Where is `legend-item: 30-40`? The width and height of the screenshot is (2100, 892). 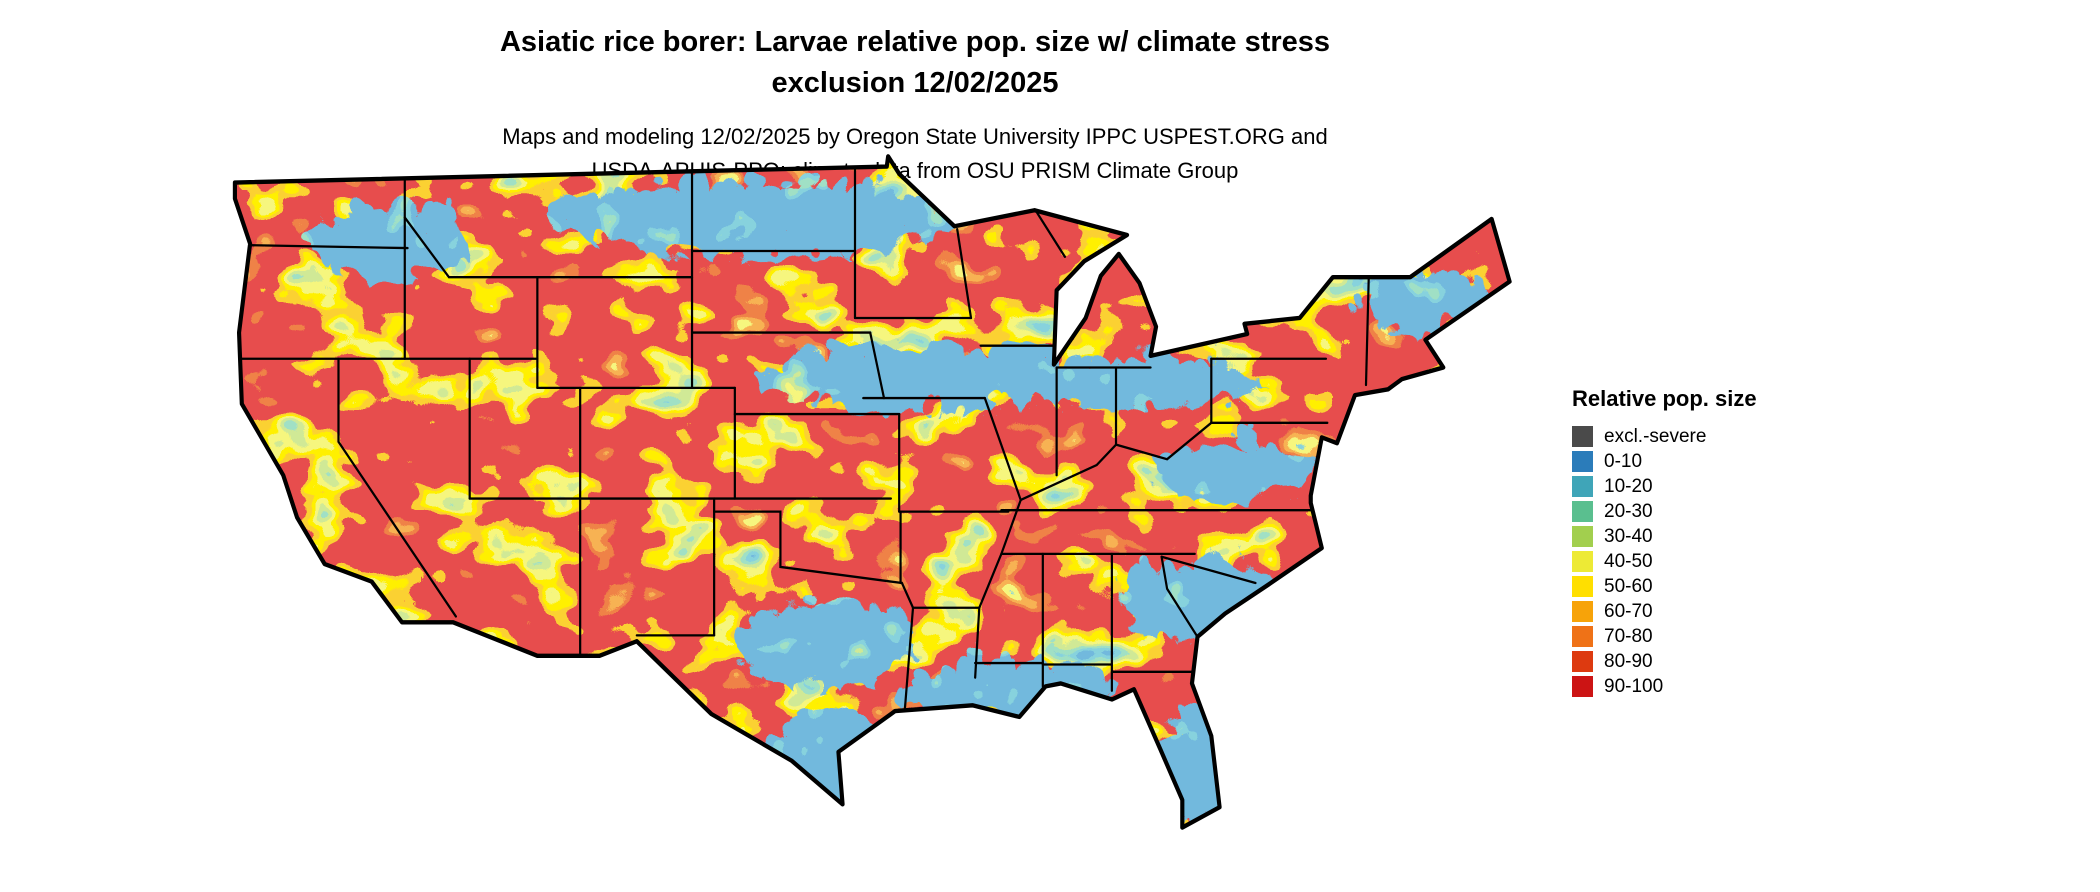
legend-item: 30-40 is located at coordinates (1702, 536).